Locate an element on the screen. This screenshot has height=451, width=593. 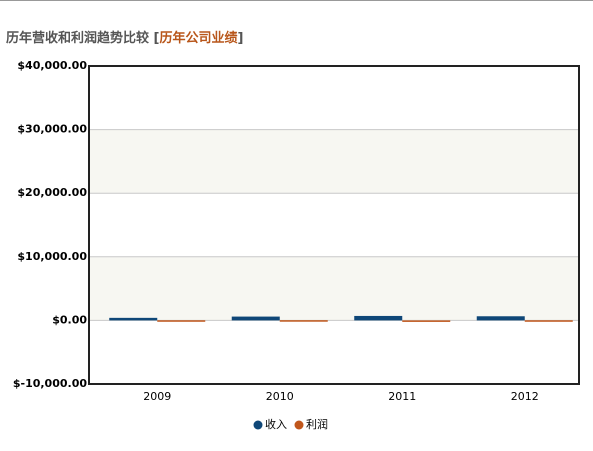
x-tick-label: 2011 is located at coordinates (402, 396).